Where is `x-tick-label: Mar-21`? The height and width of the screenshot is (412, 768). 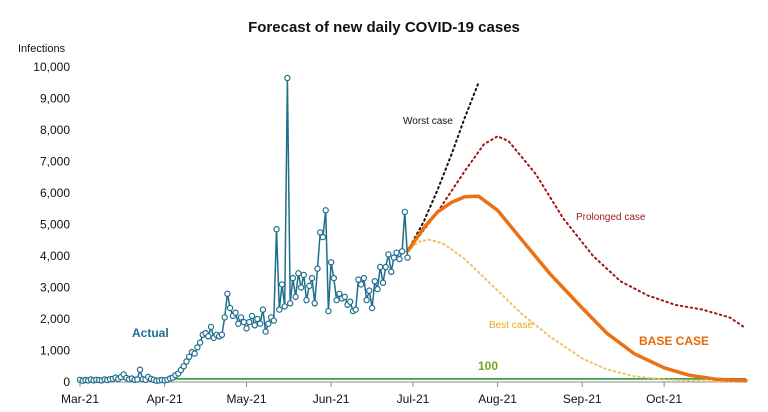
x-tick-label: Mar-21 is located at coordinates (80, 399).